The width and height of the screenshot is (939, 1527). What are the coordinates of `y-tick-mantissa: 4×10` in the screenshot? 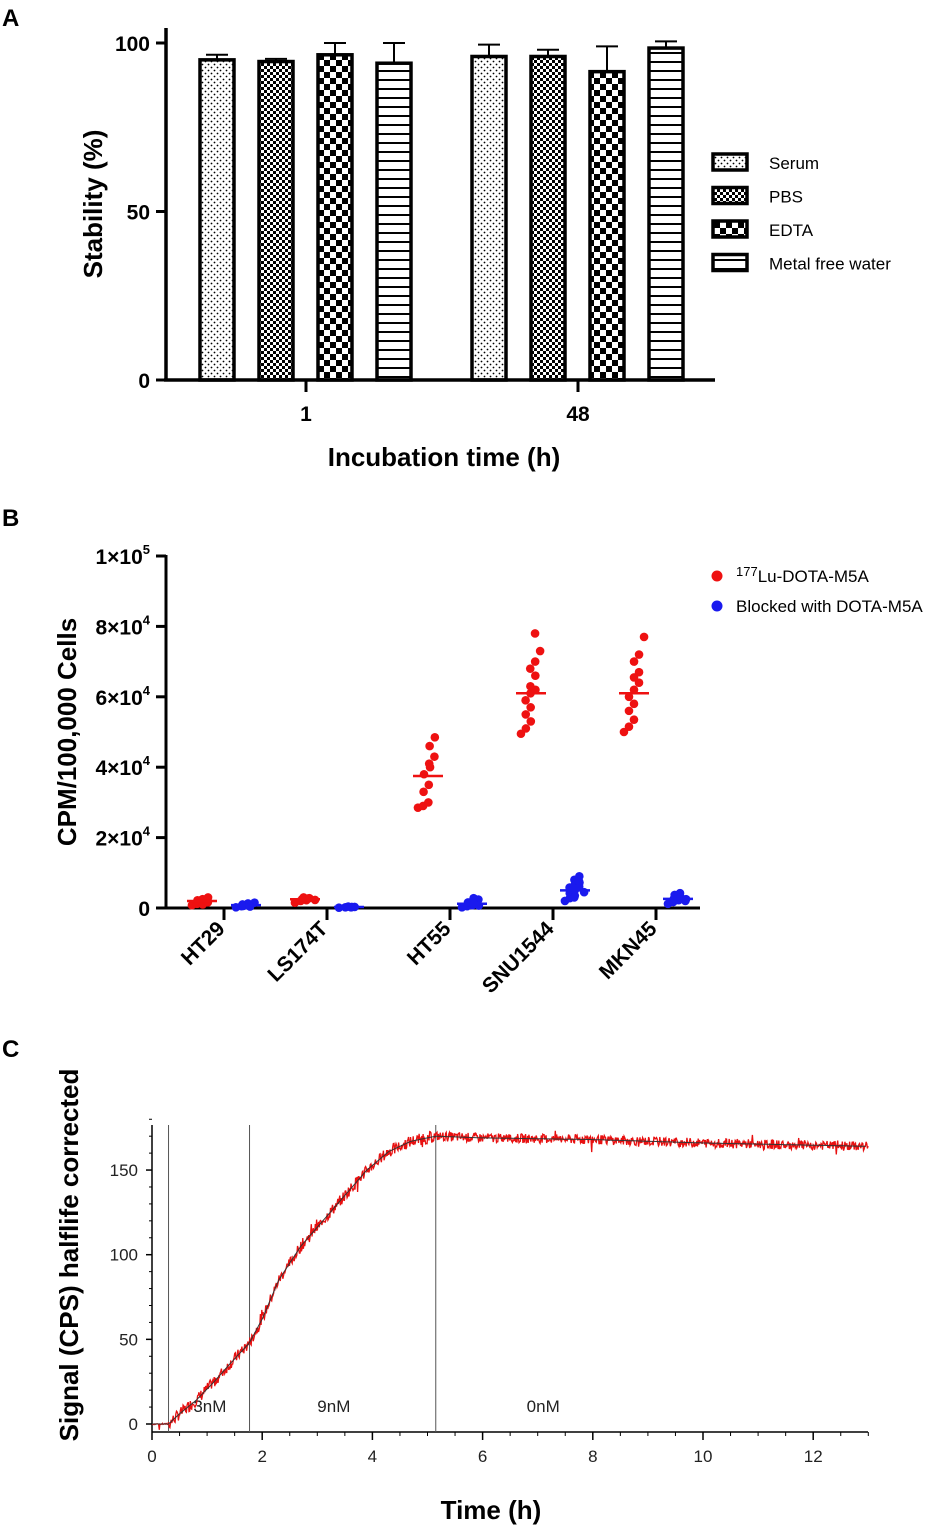 It's located at (118, 768).